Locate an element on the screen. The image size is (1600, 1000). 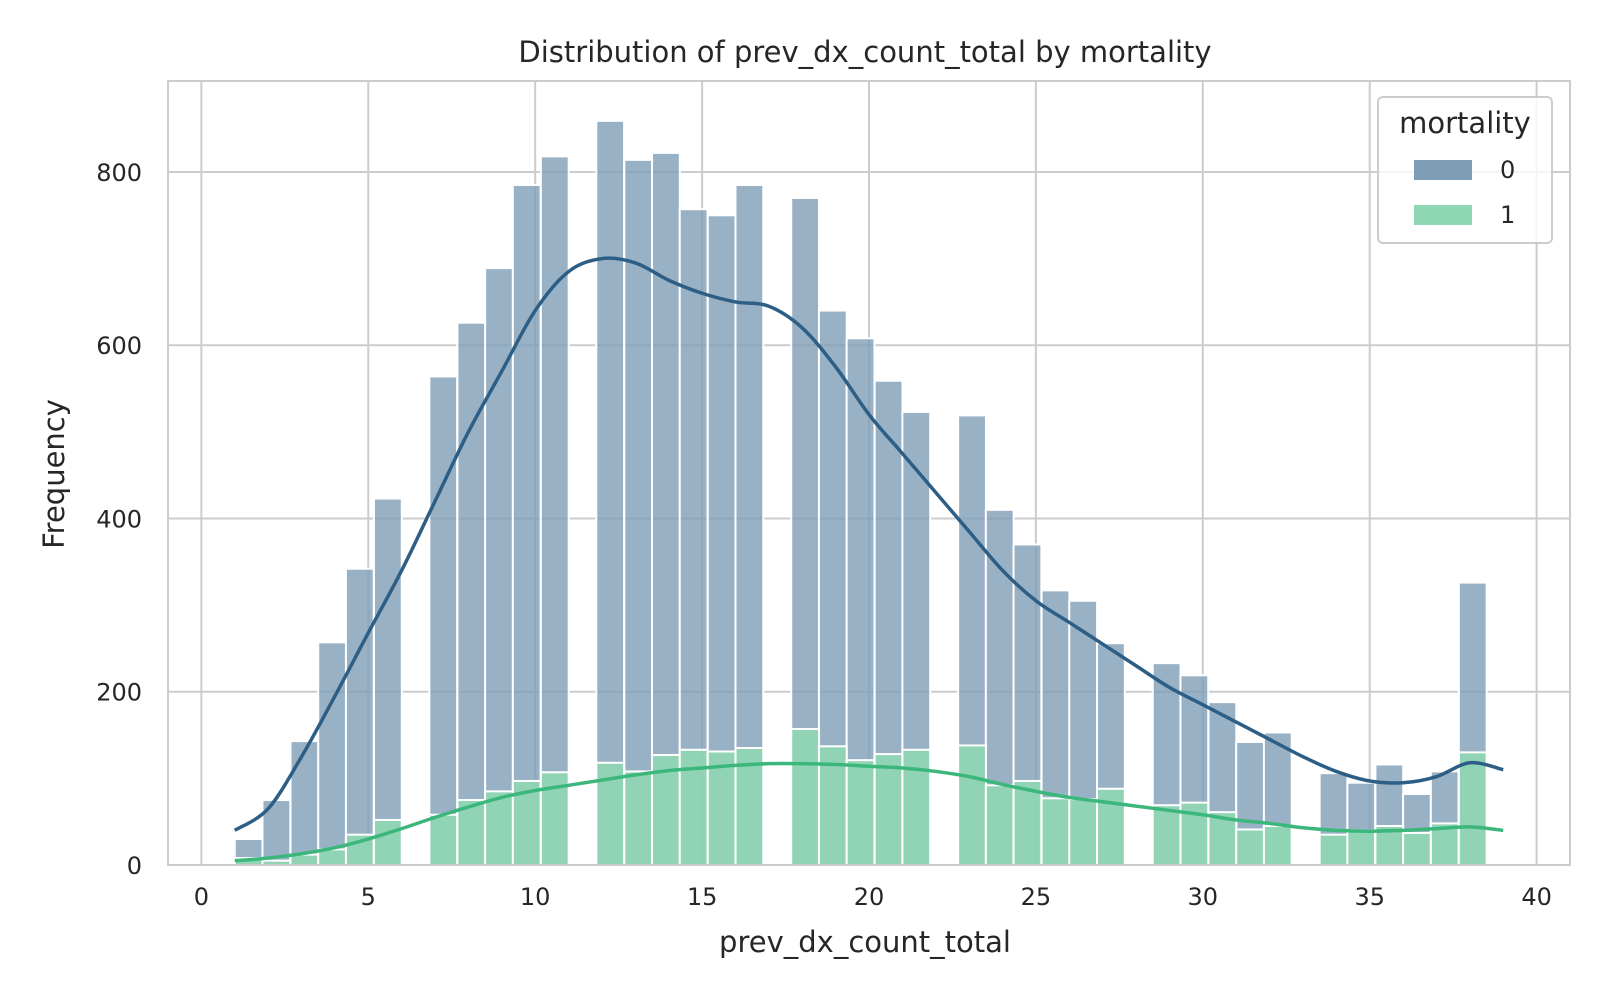
x-tick-label: 40 is located at coordinates (1536, 897).